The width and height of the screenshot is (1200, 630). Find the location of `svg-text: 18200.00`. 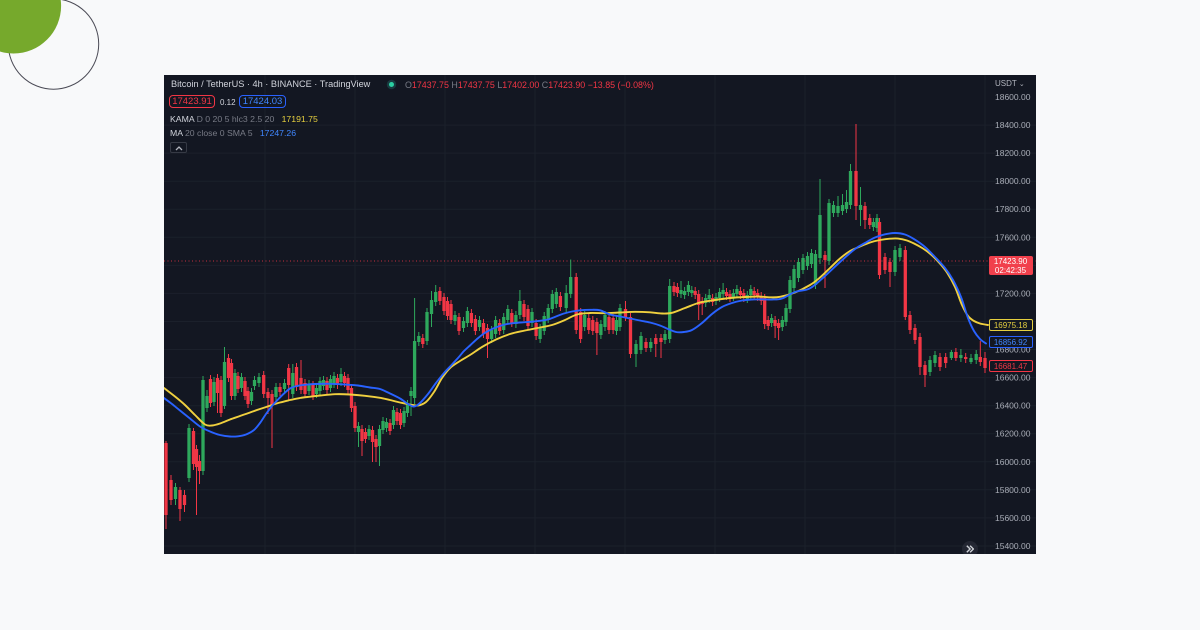

svg-text: 18200.00 is located at coordinates (1013, 153).